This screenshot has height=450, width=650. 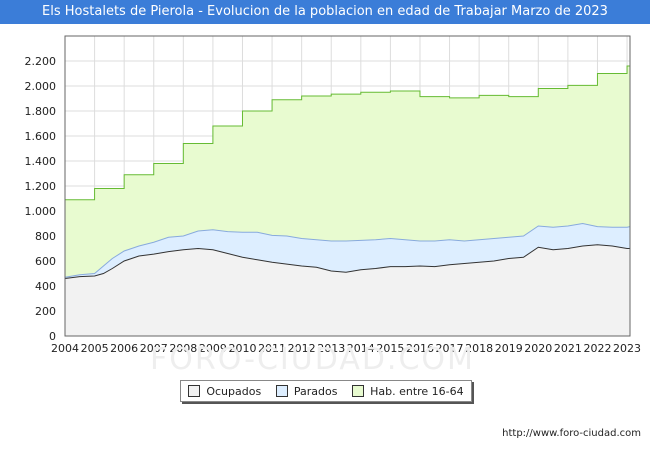 I want to click on x-tick-label: 2004, so click(x=65, y=348).